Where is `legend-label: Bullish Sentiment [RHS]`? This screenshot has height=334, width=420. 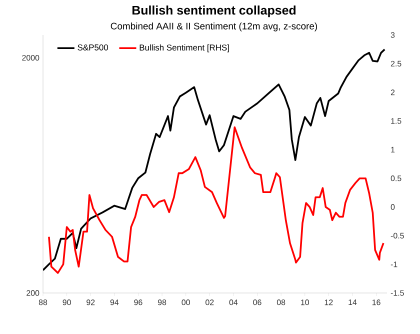
legend-label: Bullish Sentiment [RHS] is located at coordinates (184, 48).